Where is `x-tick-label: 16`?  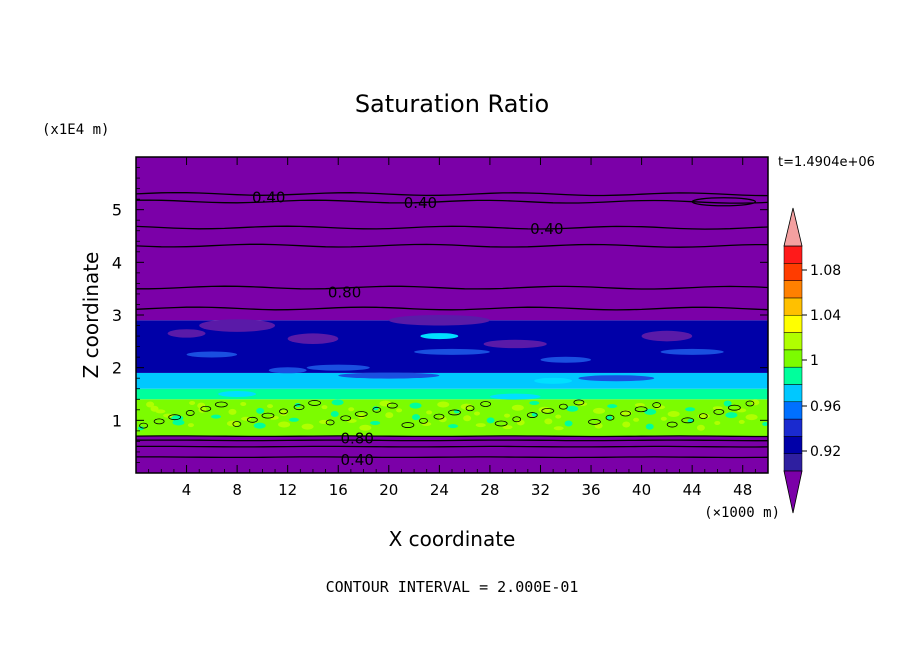 x-tick-label: 16 is located at coordinates (338, 490).